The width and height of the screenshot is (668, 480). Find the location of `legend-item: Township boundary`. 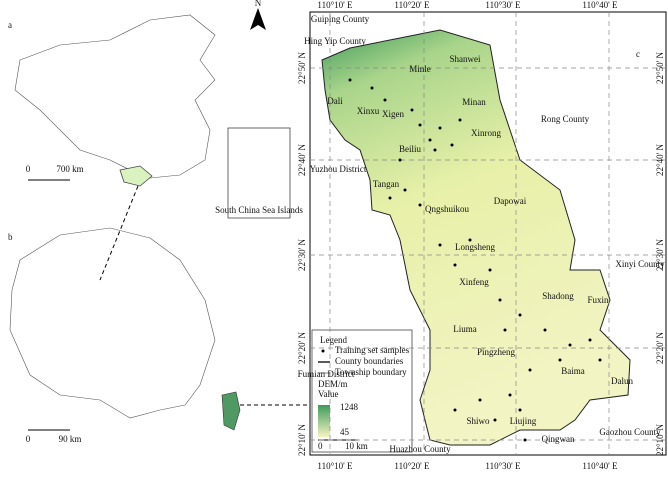

legend-item: Township boundary is located at coordinates (371, 372).